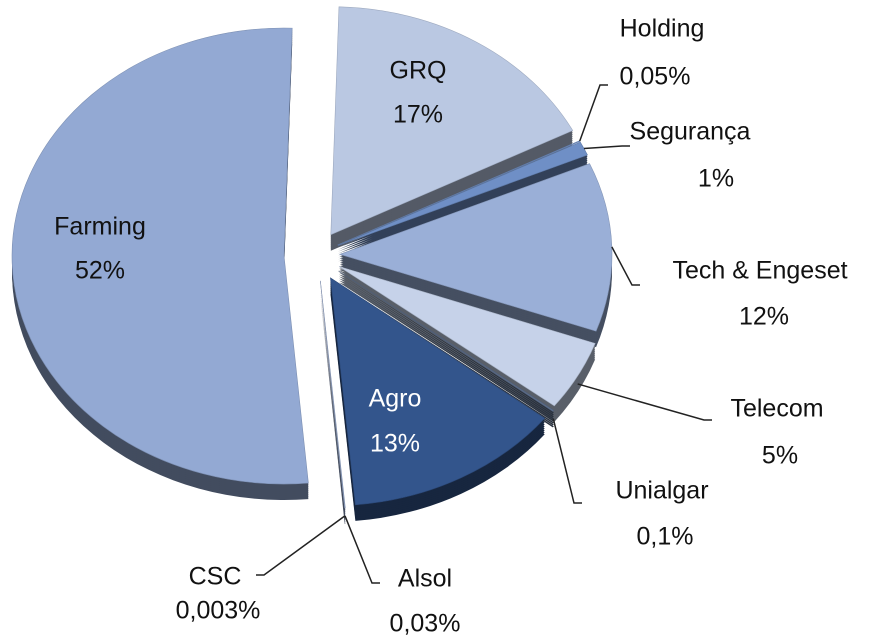 The width and height of the screenshot is (889, 640). What do you see at coordinates (665, 537) in the screenshot?
I see `value-label: 0,1%` at bounding box center [665, 537].